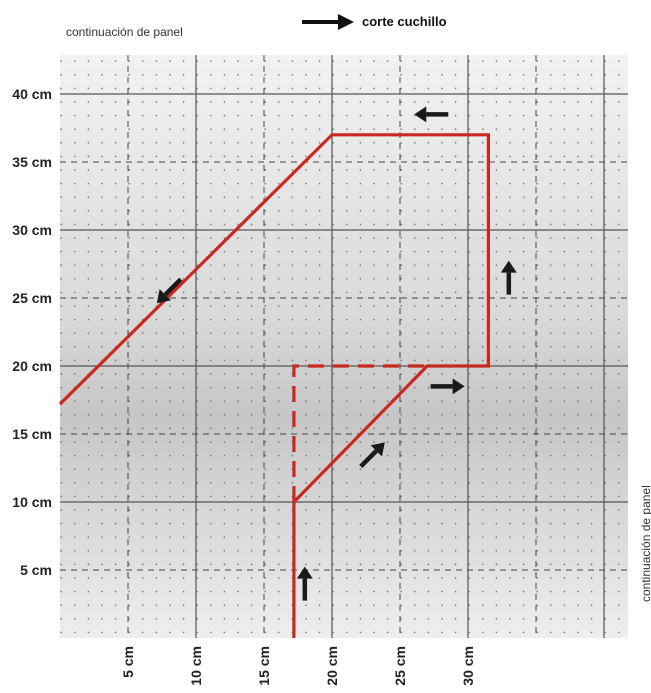 The image size is (651, 693). I want to click on x-axis-labels: 5 cm 10 cm 15 cm 20 cm 25 cm 30 cm, so click(298, 666).